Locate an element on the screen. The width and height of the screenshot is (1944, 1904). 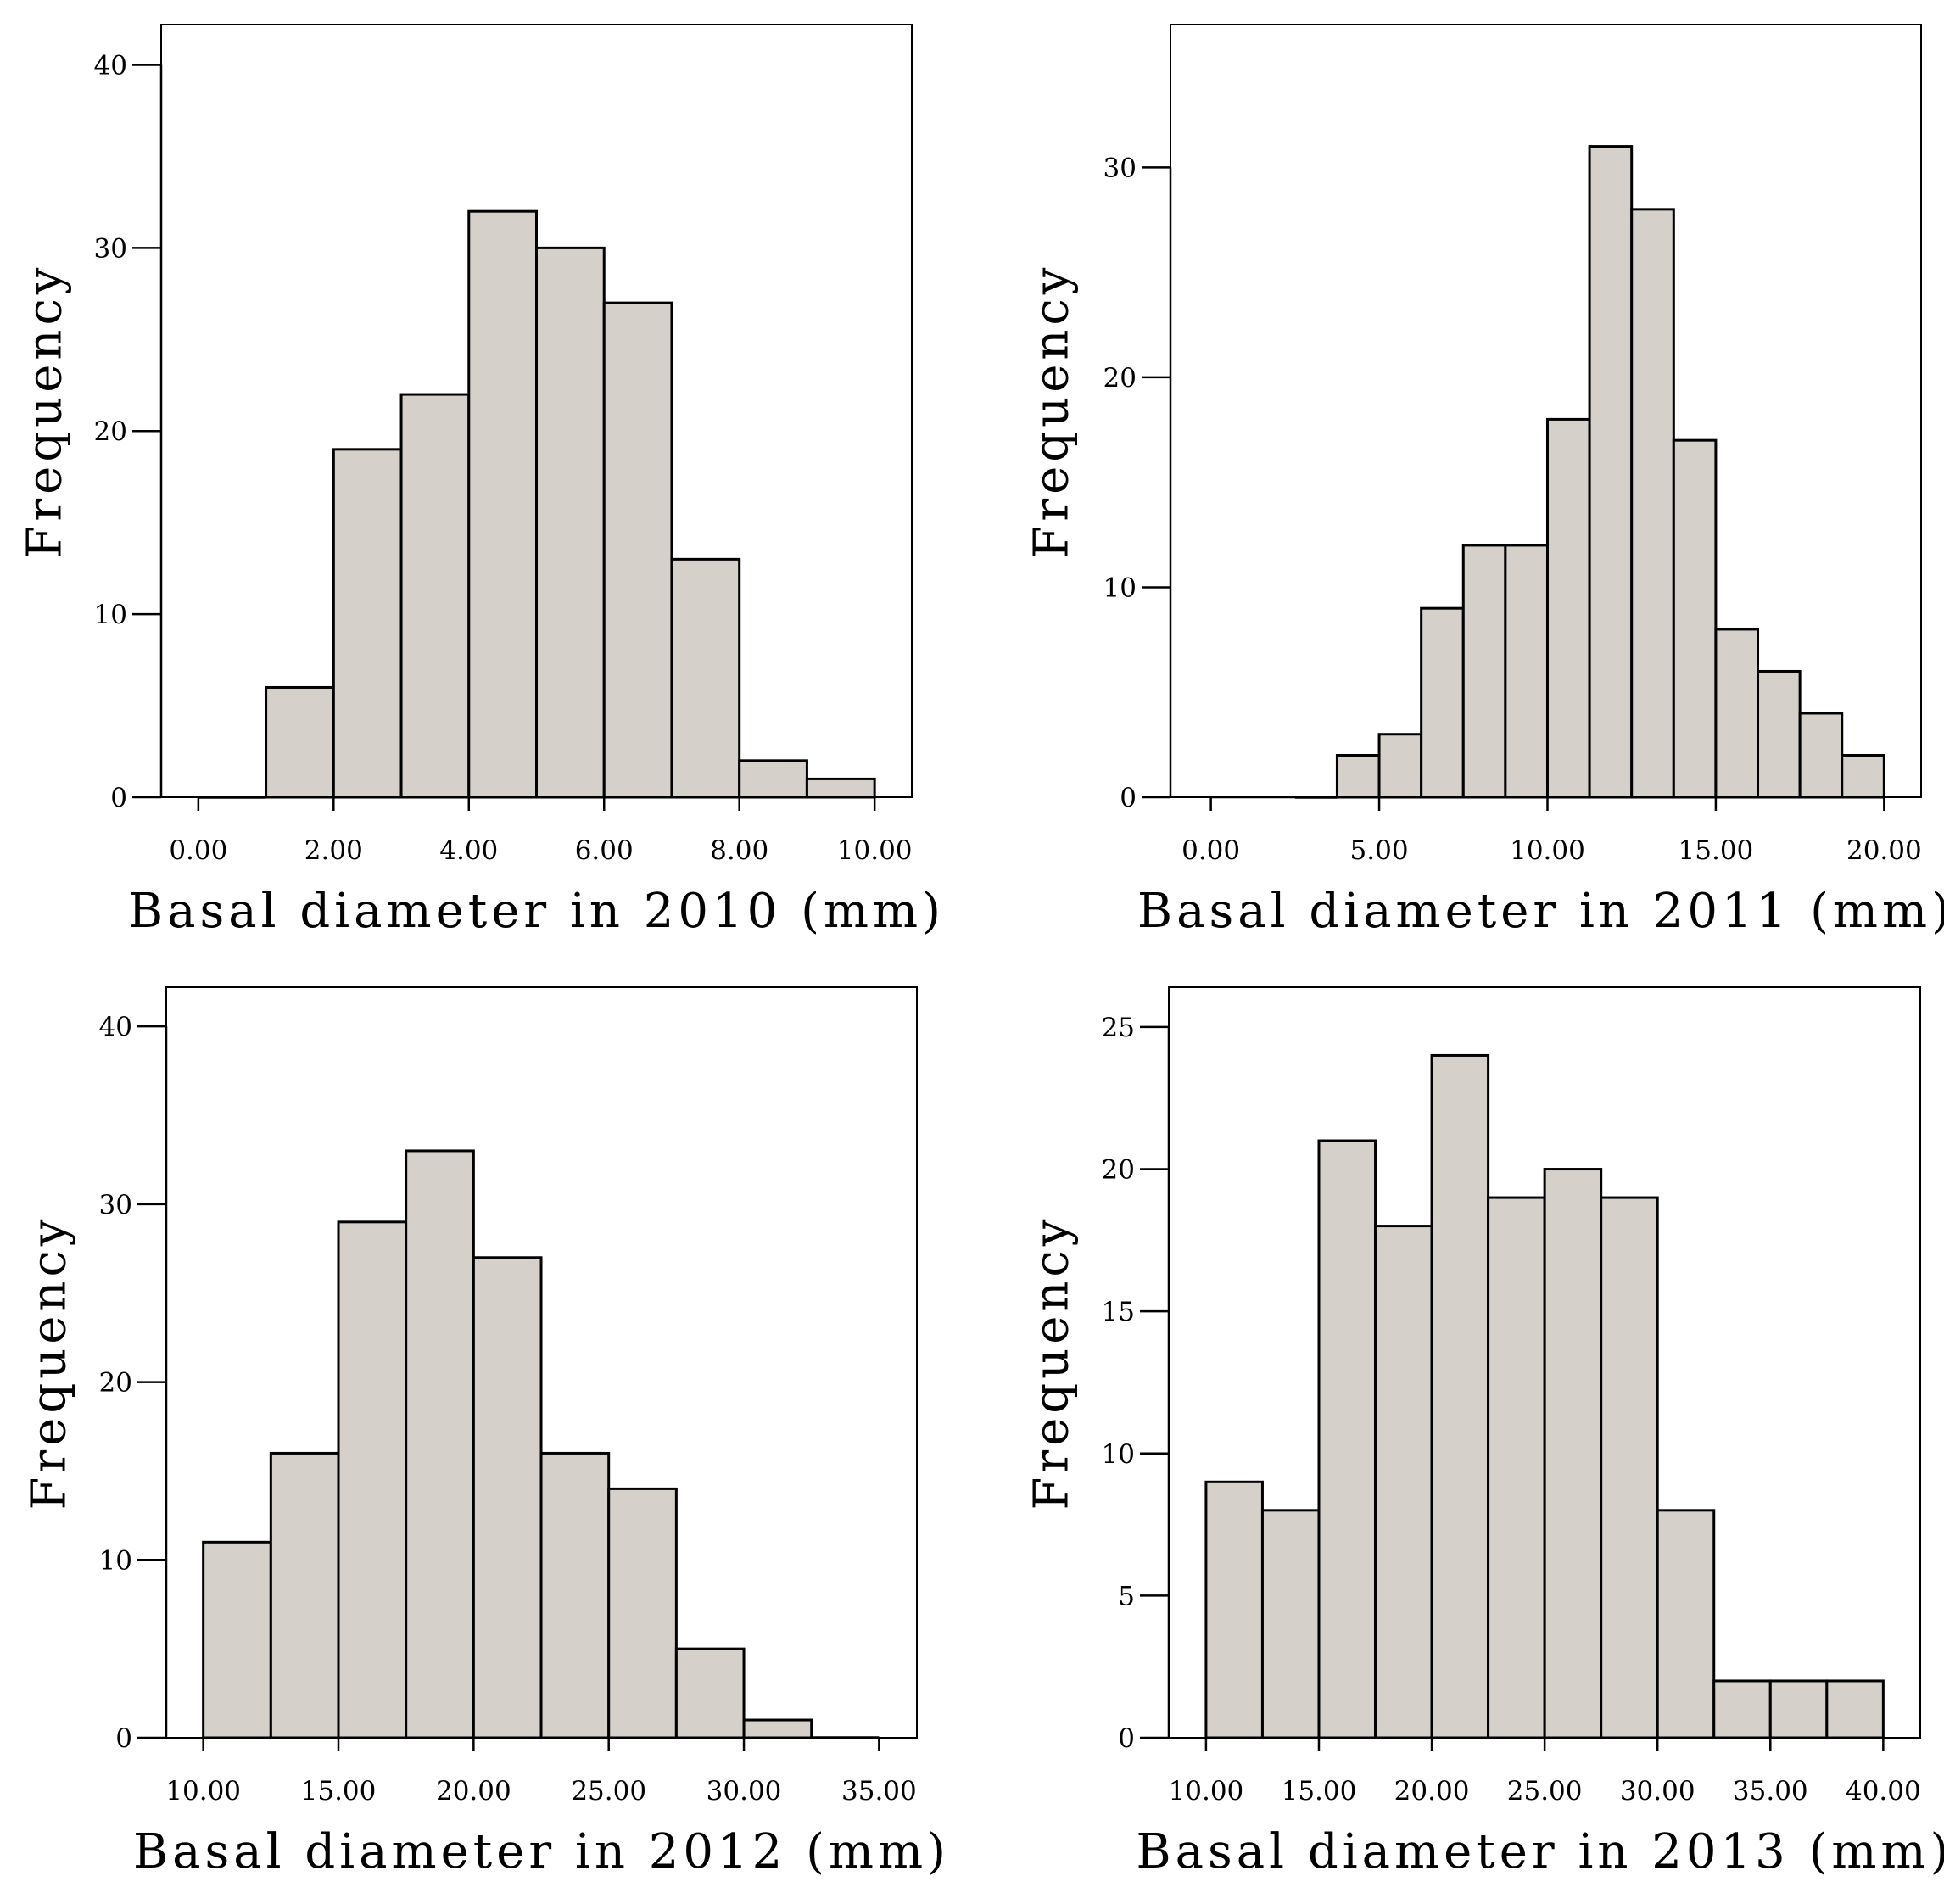
x-axis-title: Basal diameter in 2013 (mm) is located at coordinates (1540, 1851).